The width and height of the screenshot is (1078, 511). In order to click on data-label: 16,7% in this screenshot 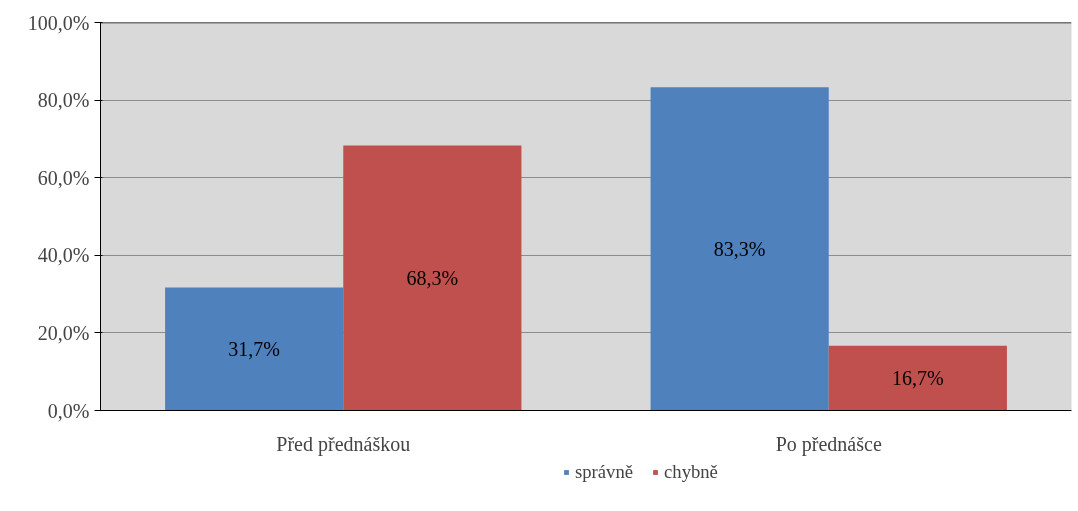, I will do `click(918, 378)`.